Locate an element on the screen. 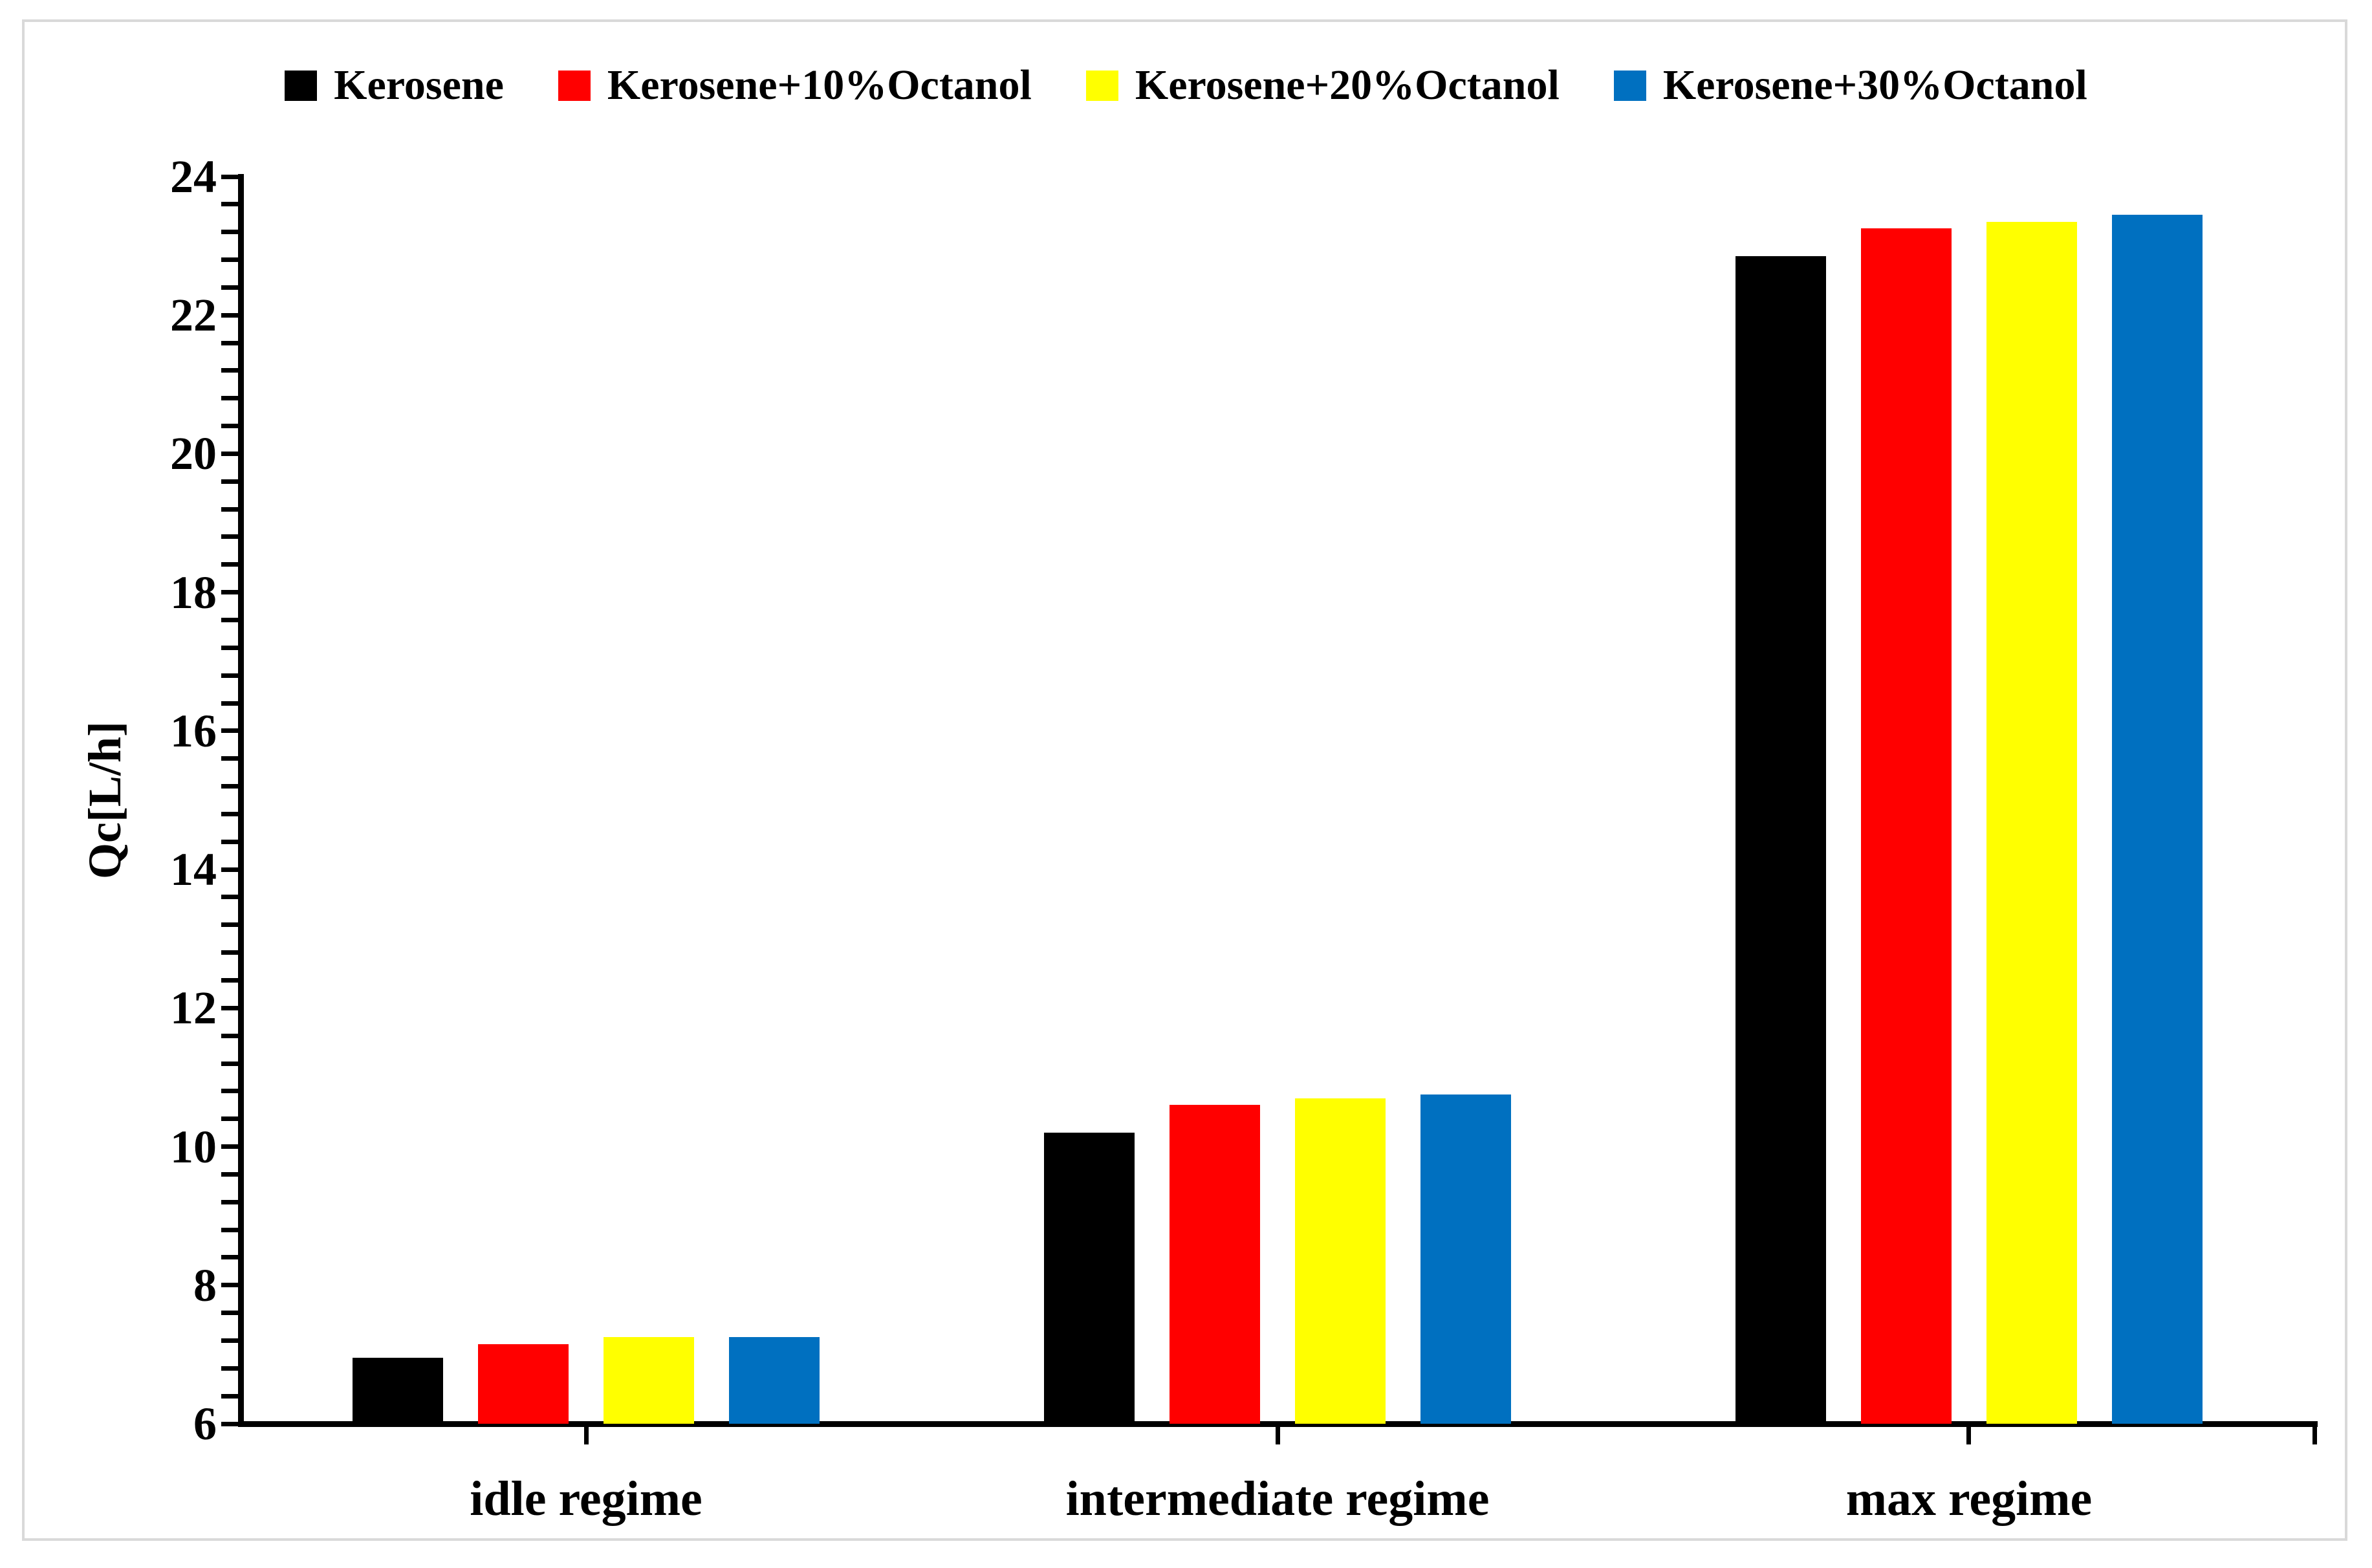 The image size is (2372, 1568). y-tick-label: 12 is located at coordinates (193, 1008).